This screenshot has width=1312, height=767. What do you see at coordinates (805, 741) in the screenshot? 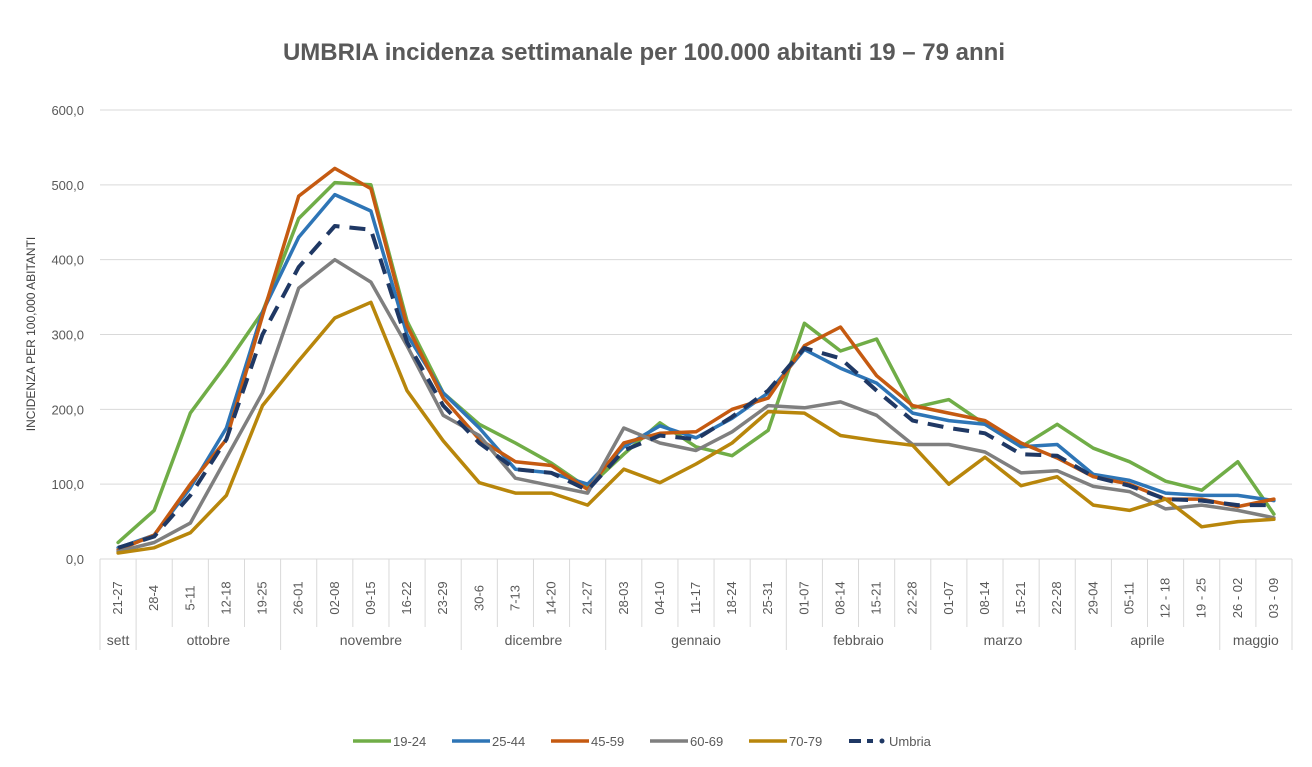
I see `legend-label: 70-79` at bounding box center [805, 741].